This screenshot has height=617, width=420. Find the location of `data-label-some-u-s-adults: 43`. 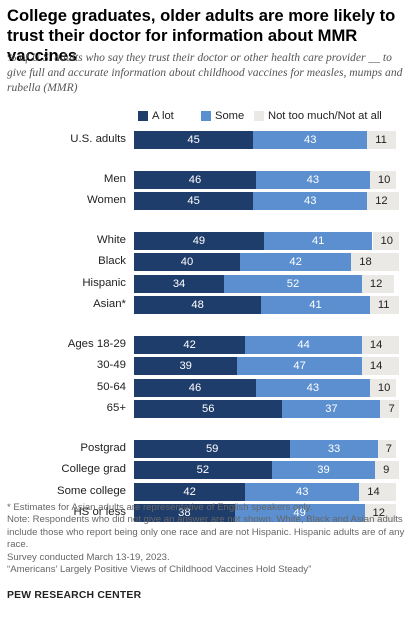

data-label-some-u-s-adults: 43 is located at coordinates (310, 140).